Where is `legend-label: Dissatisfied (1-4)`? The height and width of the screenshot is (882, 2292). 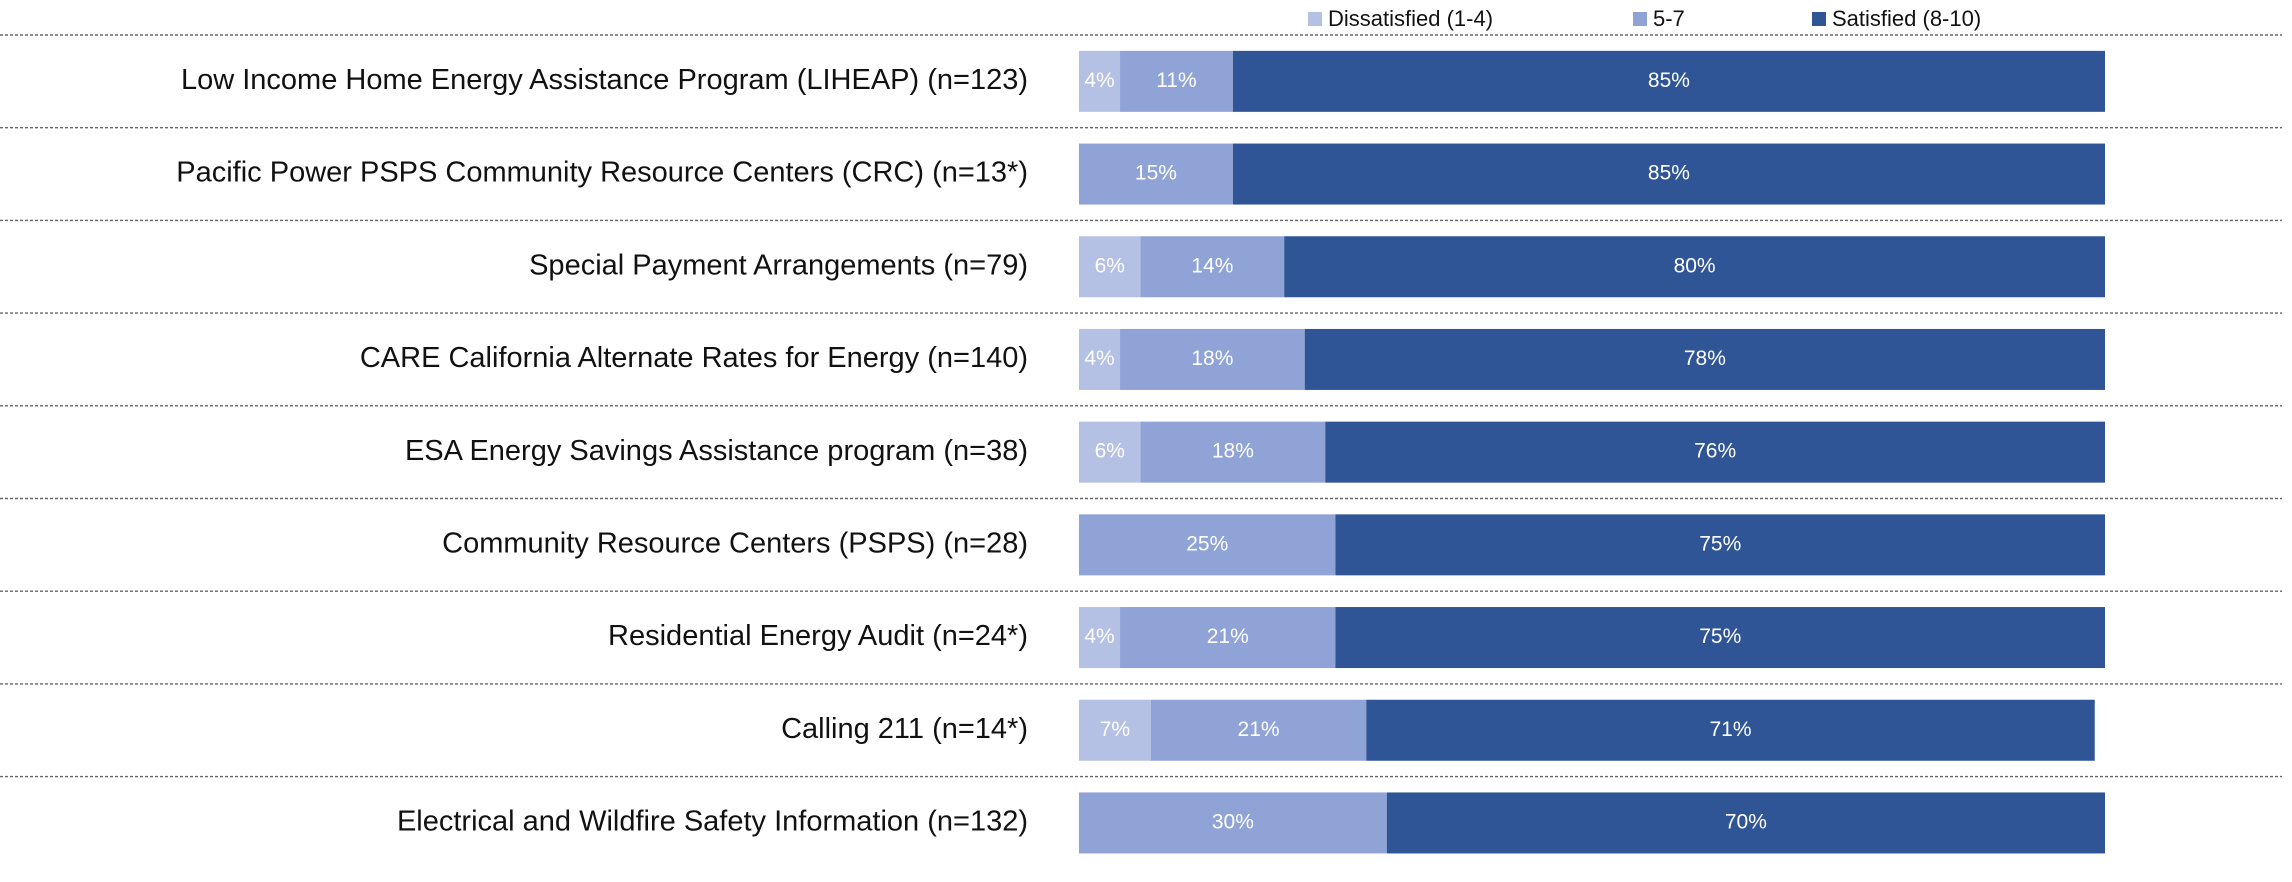 legend-label: Dissatisfied (1-4) is located at coordinates (1410, 18).